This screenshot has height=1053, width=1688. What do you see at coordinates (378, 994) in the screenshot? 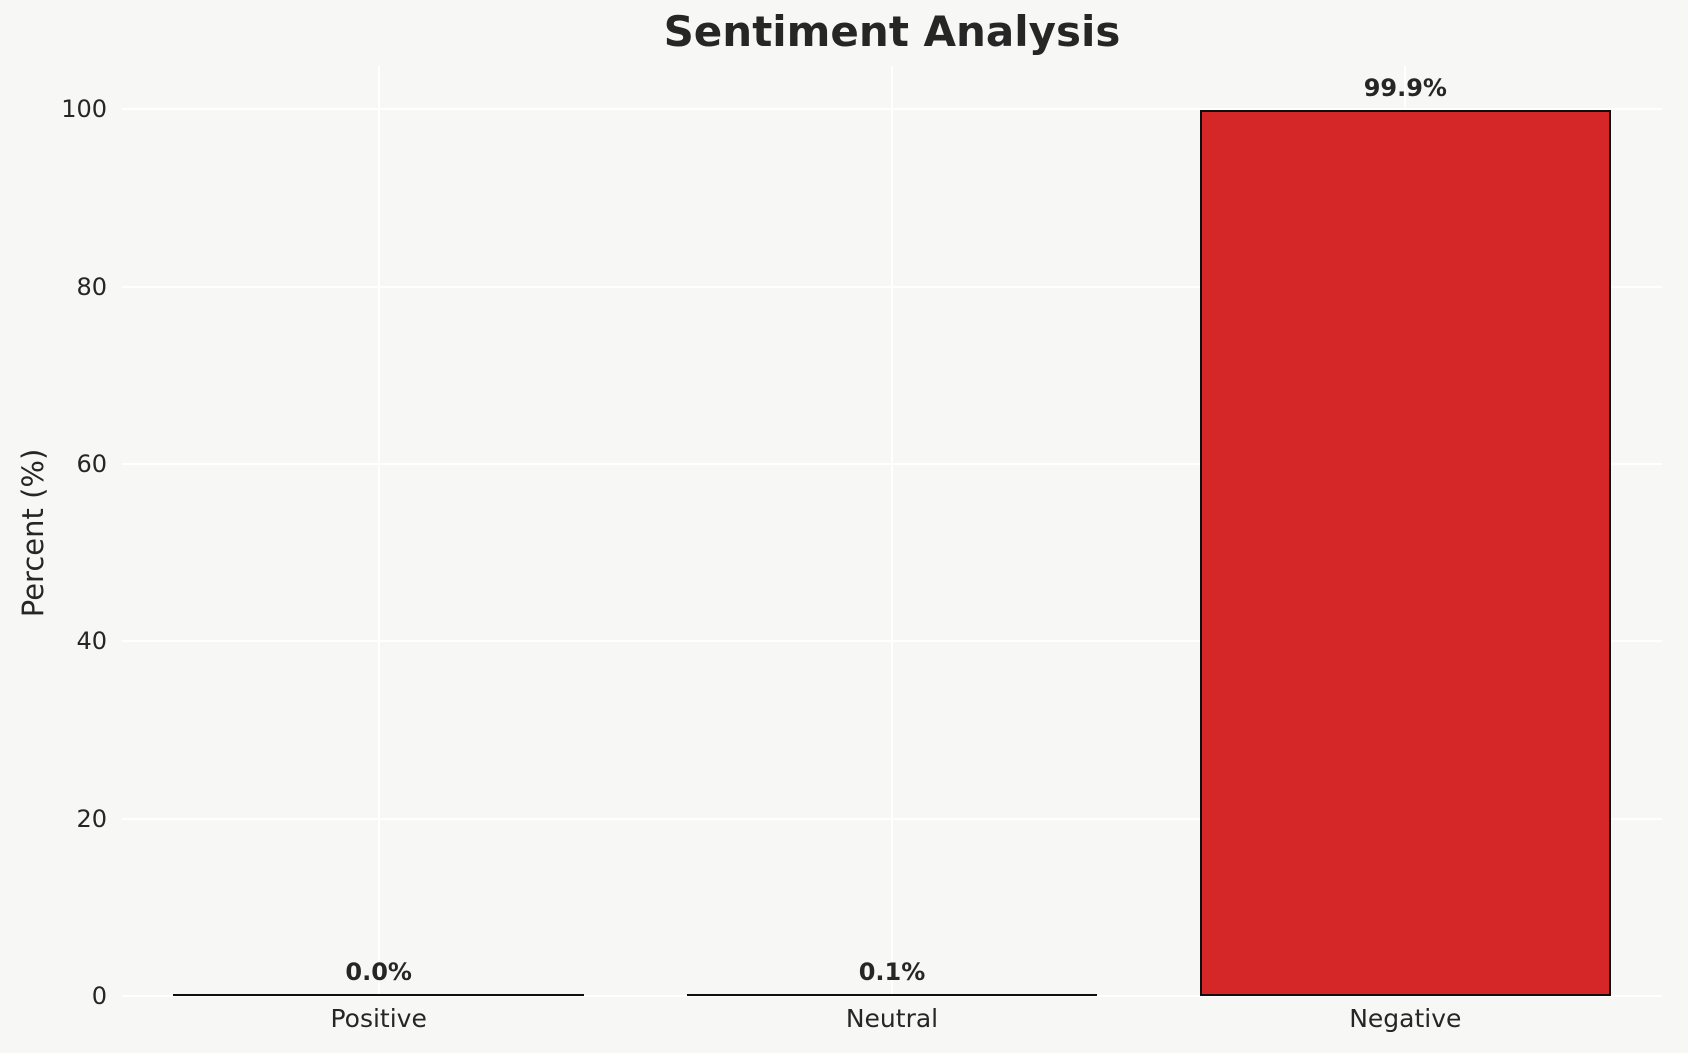
I see `bar-positive` at bounding box center [378, 994].